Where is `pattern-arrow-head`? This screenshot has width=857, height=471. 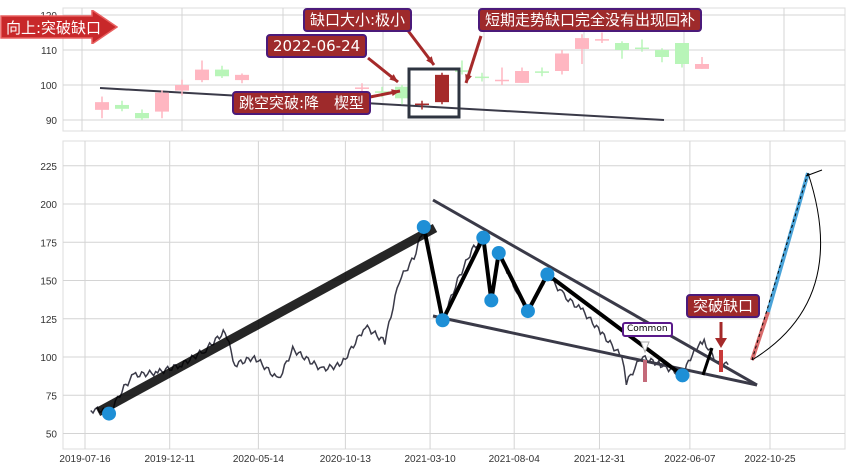
pattern-arrow-head is located at coordinates (395, 93).